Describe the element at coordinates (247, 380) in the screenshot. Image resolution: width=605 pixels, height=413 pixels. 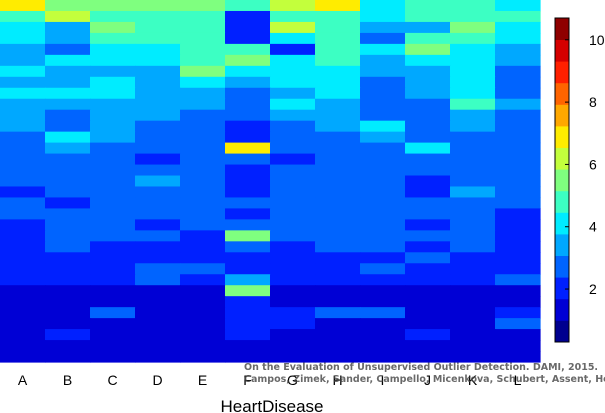
I see `x-tick-label: F` at that location.